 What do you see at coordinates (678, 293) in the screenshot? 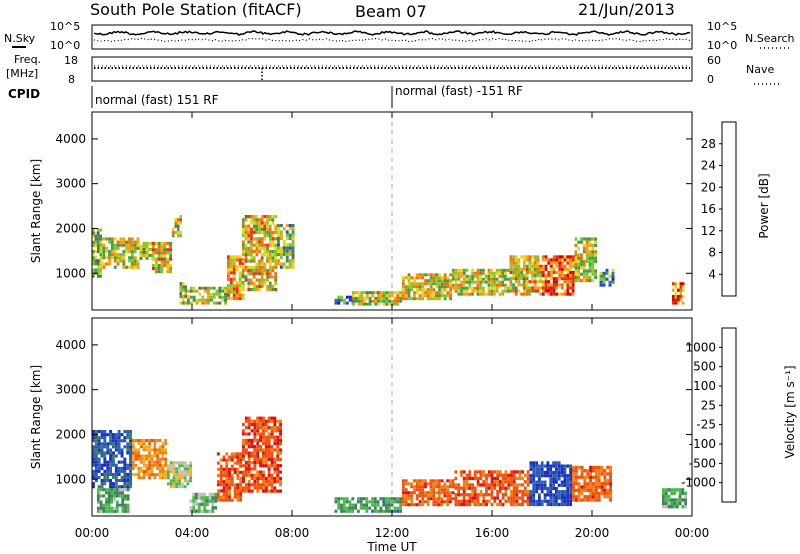
I see `power-region` at bounding box center [678, 293].